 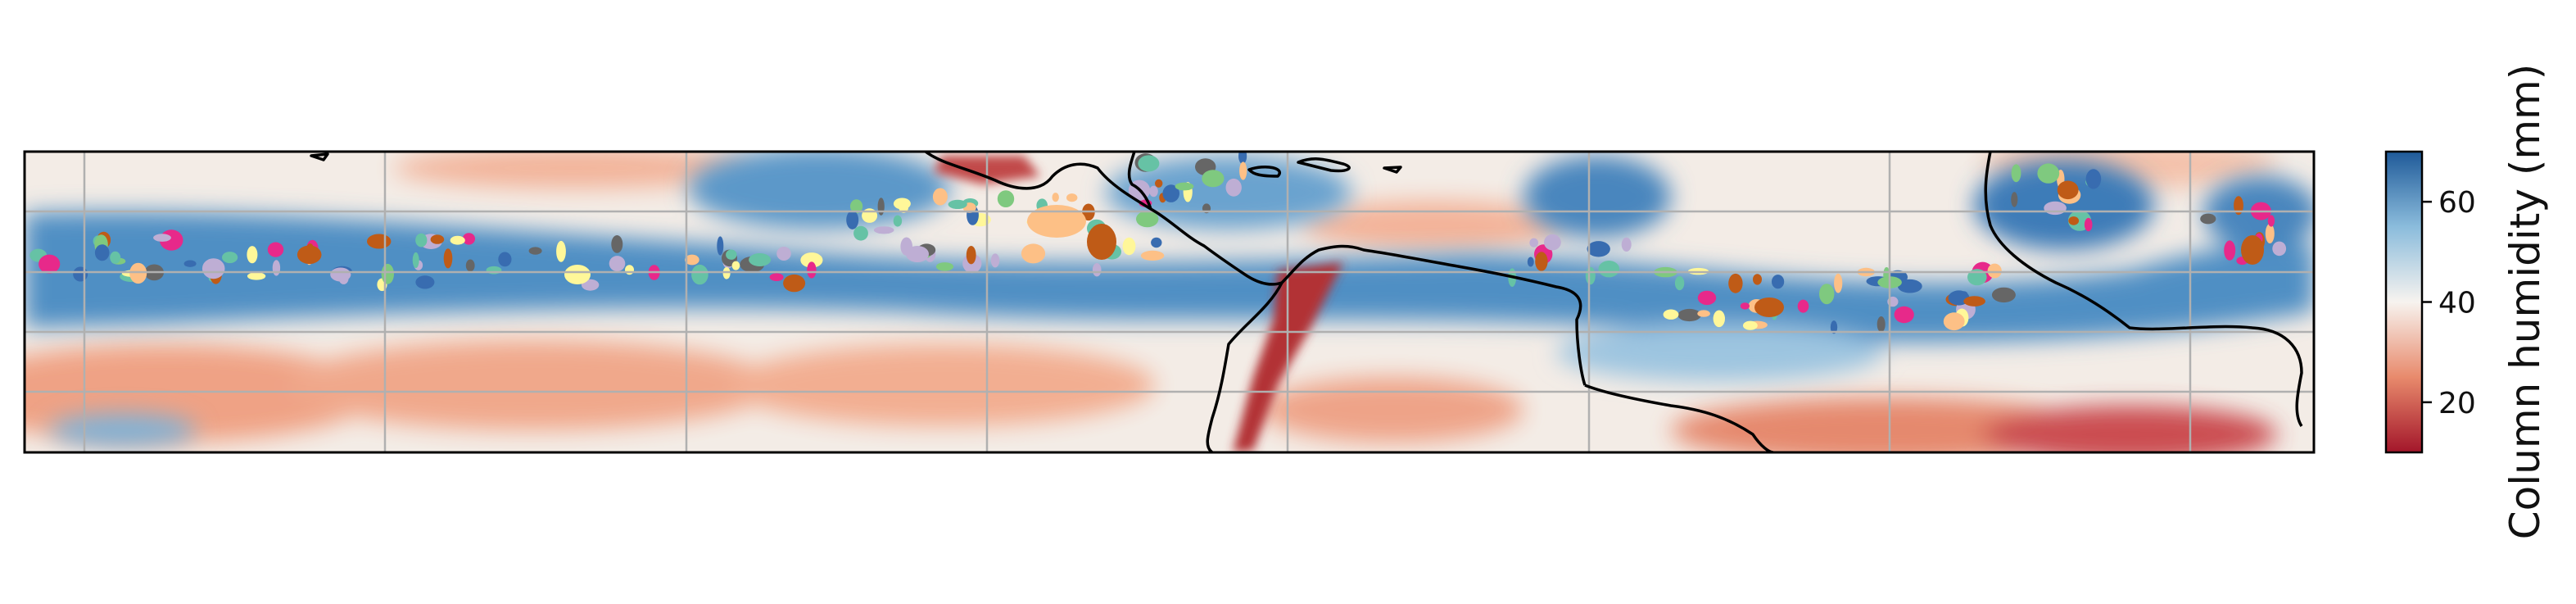 I want to click on colorbar: 20 40 60 Column humidity (mm), so click(x=2466, y=301).